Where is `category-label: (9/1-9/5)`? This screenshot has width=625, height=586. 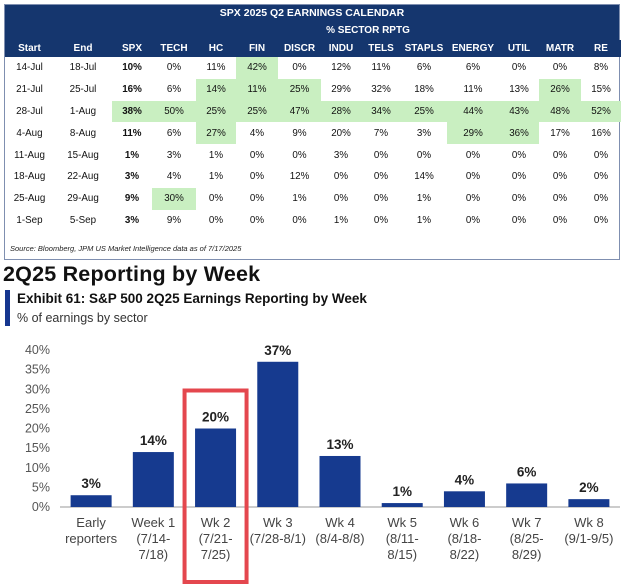
category-label: (9/1-9/5) is located at coordinates (588, 538).